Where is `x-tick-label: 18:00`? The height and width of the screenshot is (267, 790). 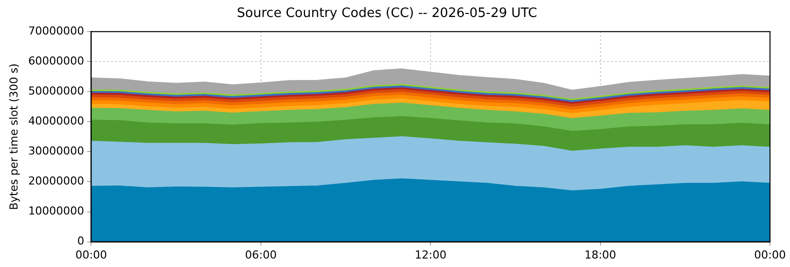
x-tick-label: 18:00 is located at coordinates (600, 255).